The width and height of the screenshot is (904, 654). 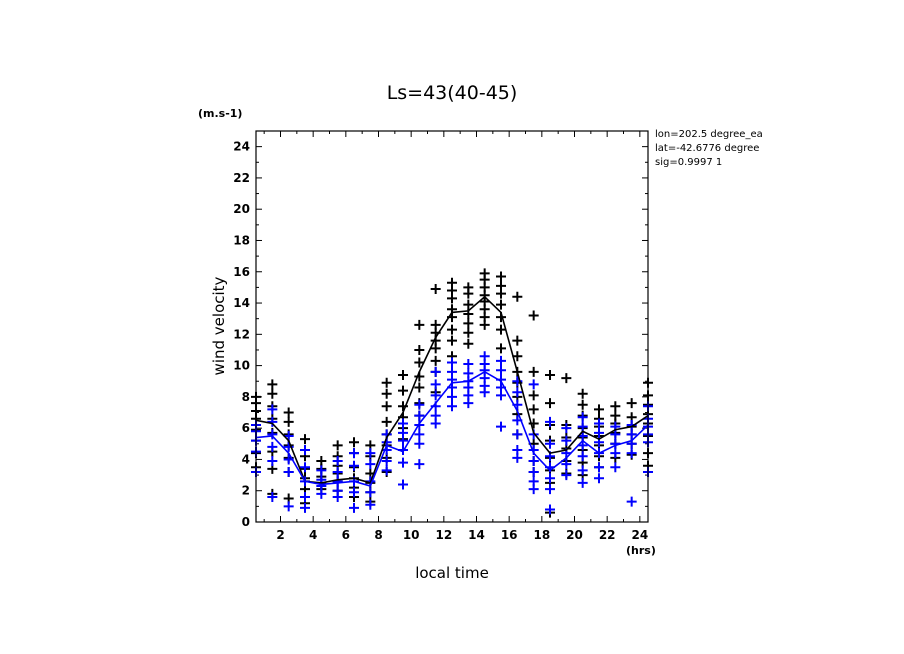 What do you see at coordinates (509, 535) in the screenshot?
I see `x-tick-label: 16` at bounding box center [509, 535].